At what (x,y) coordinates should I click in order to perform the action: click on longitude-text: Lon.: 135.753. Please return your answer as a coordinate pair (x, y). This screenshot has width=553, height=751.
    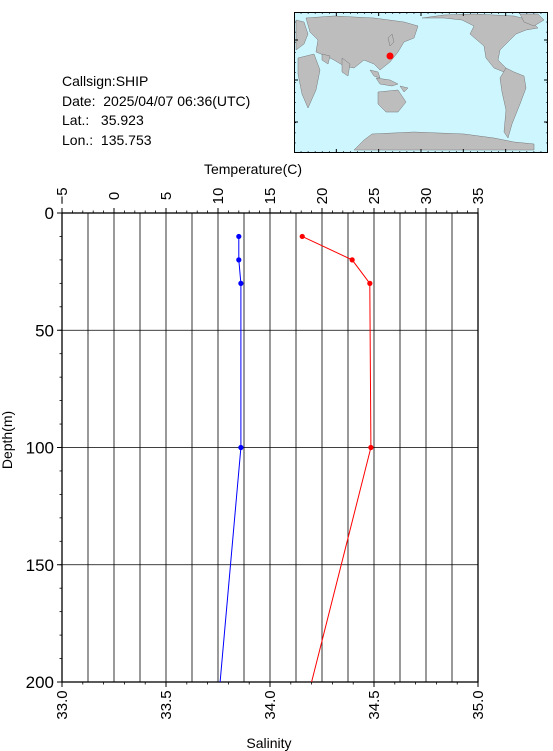
    Looking at the image, I should click on (107, 139).